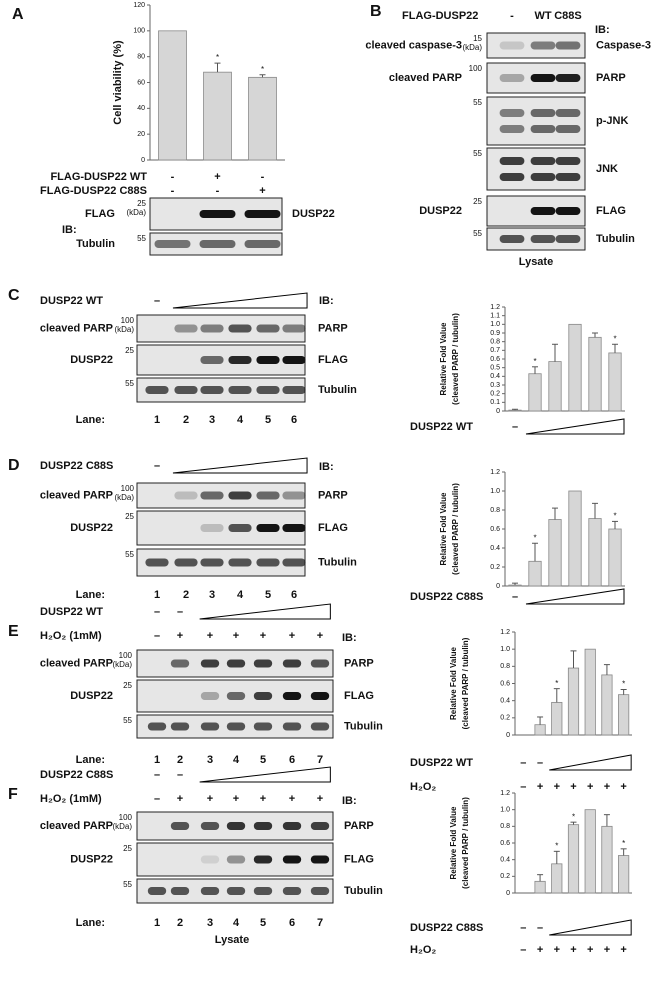  I want to click on mw-unit: (kDa), so click(122, 826).